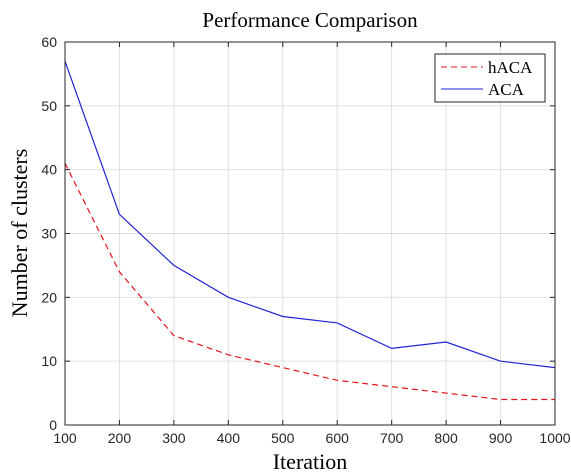 The height and width of the screenshot is (475, 571). Describe the element at coordinates (65, 438) in the screenshot. I see `x-tick-label: 100` at that location.